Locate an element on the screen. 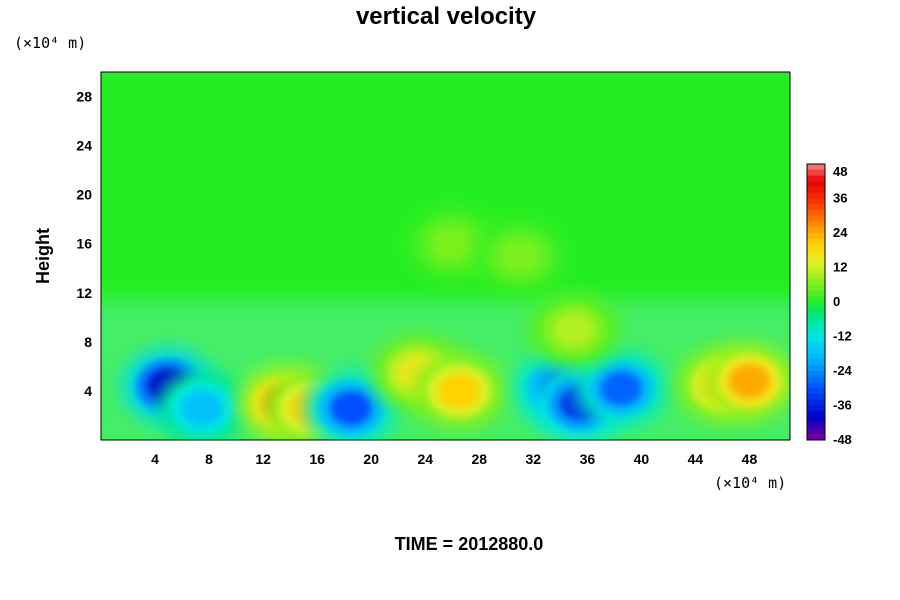 The image size is (900, 600). y-tick-label: 8 is located at coordinates (88, 342).